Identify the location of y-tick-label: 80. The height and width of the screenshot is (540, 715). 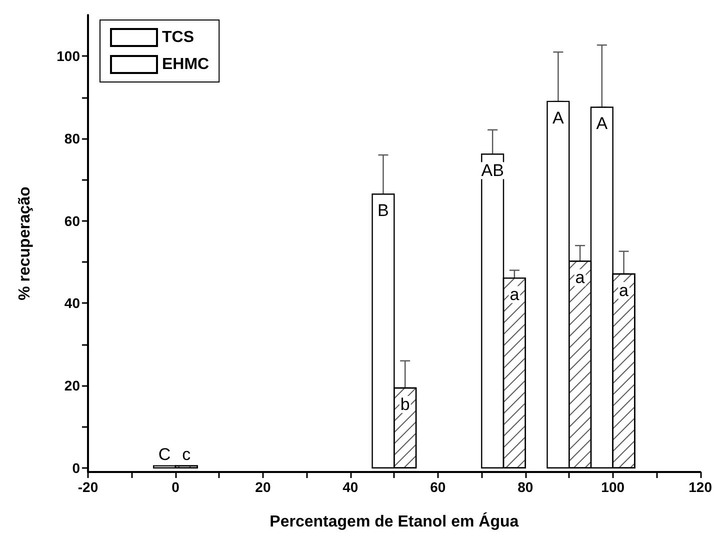
(72, 138).